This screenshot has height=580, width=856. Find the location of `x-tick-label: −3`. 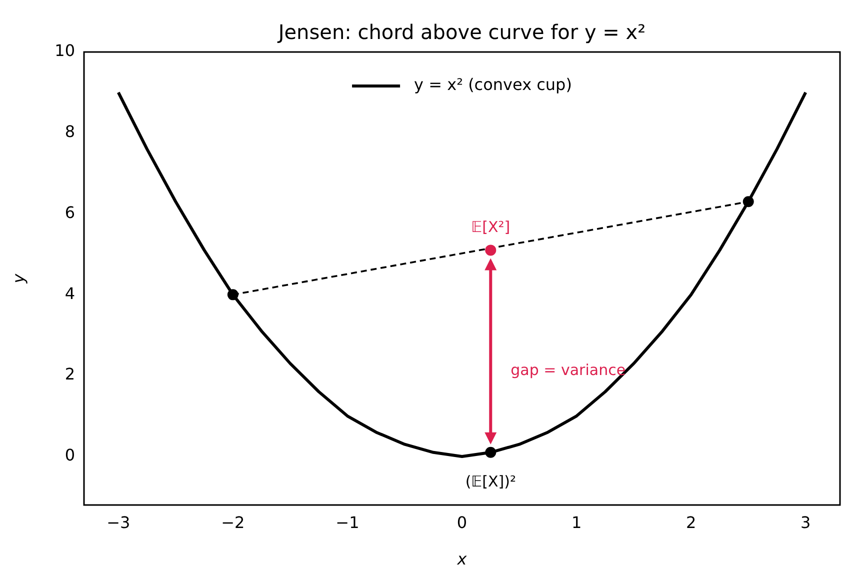

x-tick-label: −3 is located at coordinates (118, 522).